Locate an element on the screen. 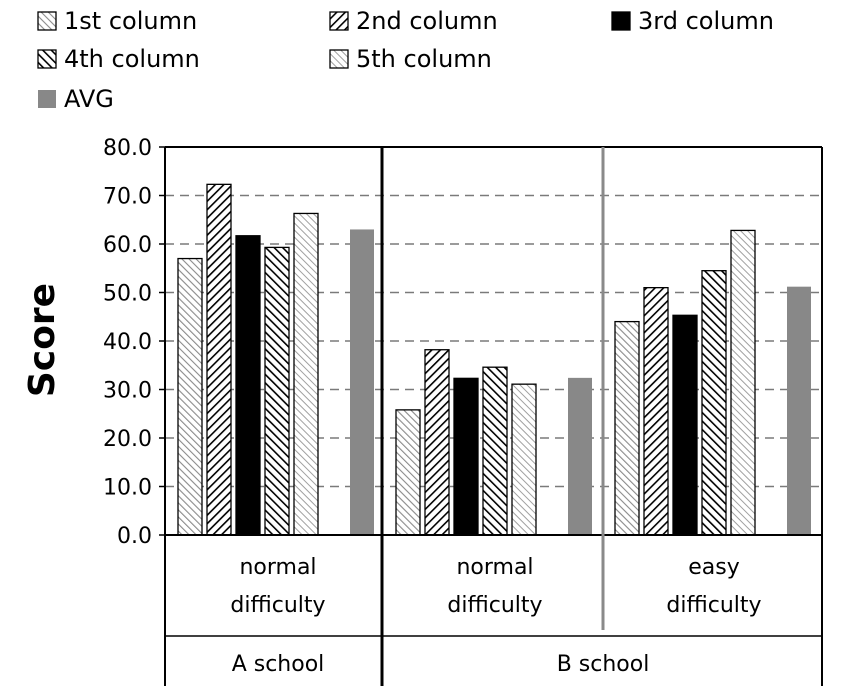 The image size is (841, 690). y-tick-label: 40.0 is located at coordinates (127, 342).